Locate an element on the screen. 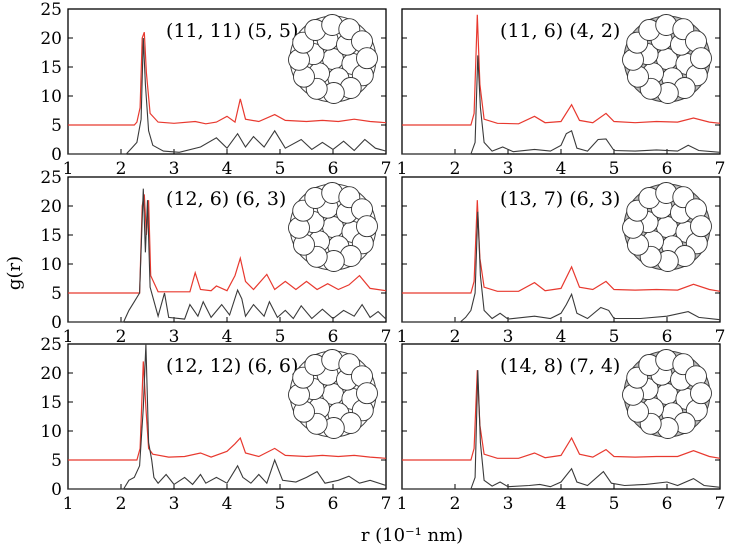  panel-title: (14, 8) (7, 4) is located at coordinates (560, 366).